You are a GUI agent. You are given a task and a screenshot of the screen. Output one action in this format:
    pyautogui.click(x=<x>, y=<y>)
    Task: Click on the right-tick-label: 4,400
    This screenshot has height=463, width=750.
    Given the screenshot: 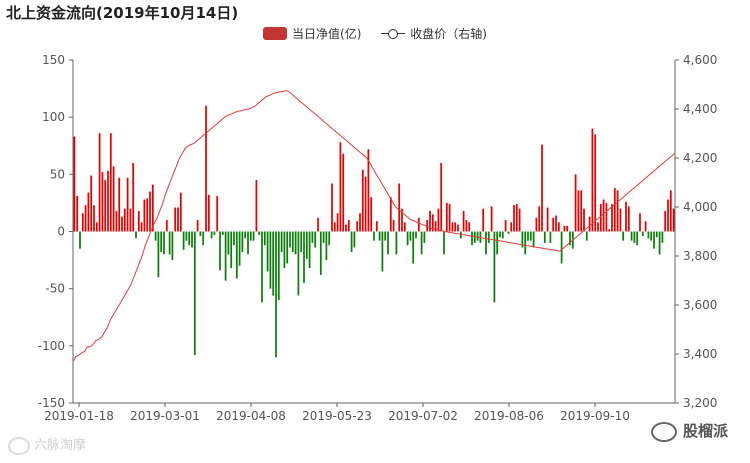 What is the action you would take?
    pyautogui.click(x=700, y=109)
    